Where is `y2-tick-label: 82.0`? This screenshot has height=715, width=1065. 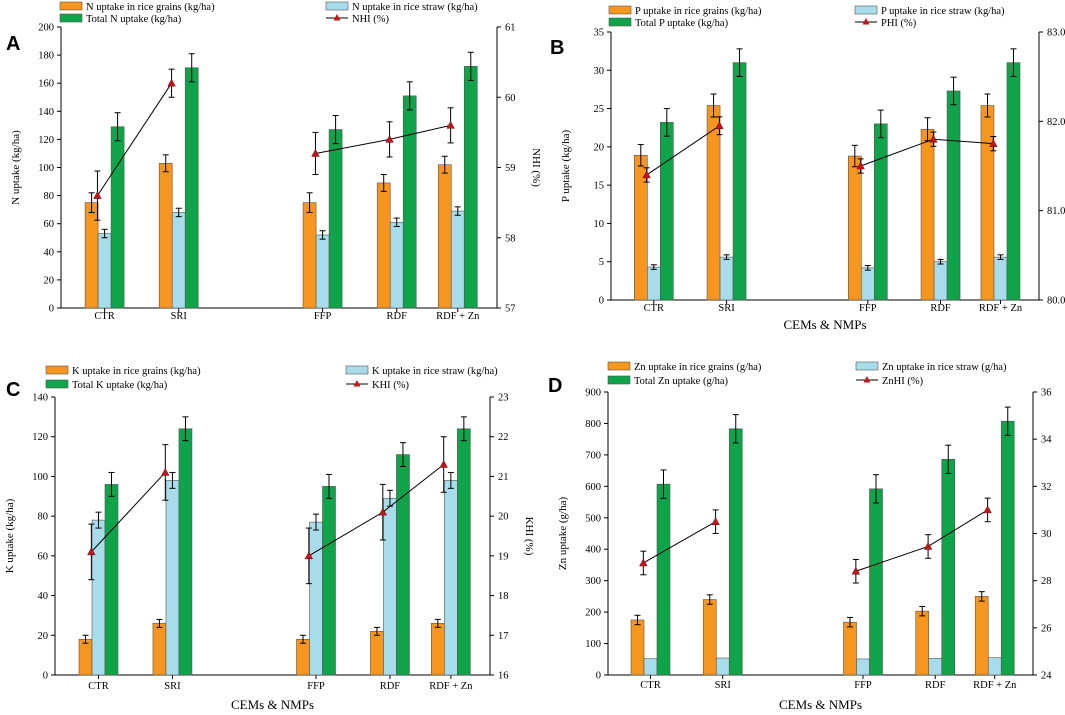
y2-tick-label: 82.0 is located at coordinates (1056, 122).